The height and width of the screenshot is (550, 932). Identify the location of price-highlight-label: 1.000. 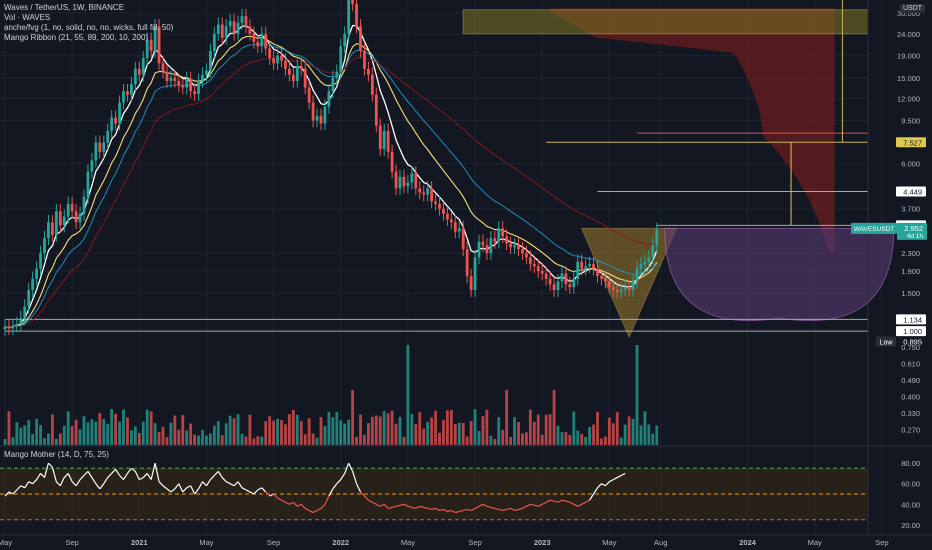
(912, 331).